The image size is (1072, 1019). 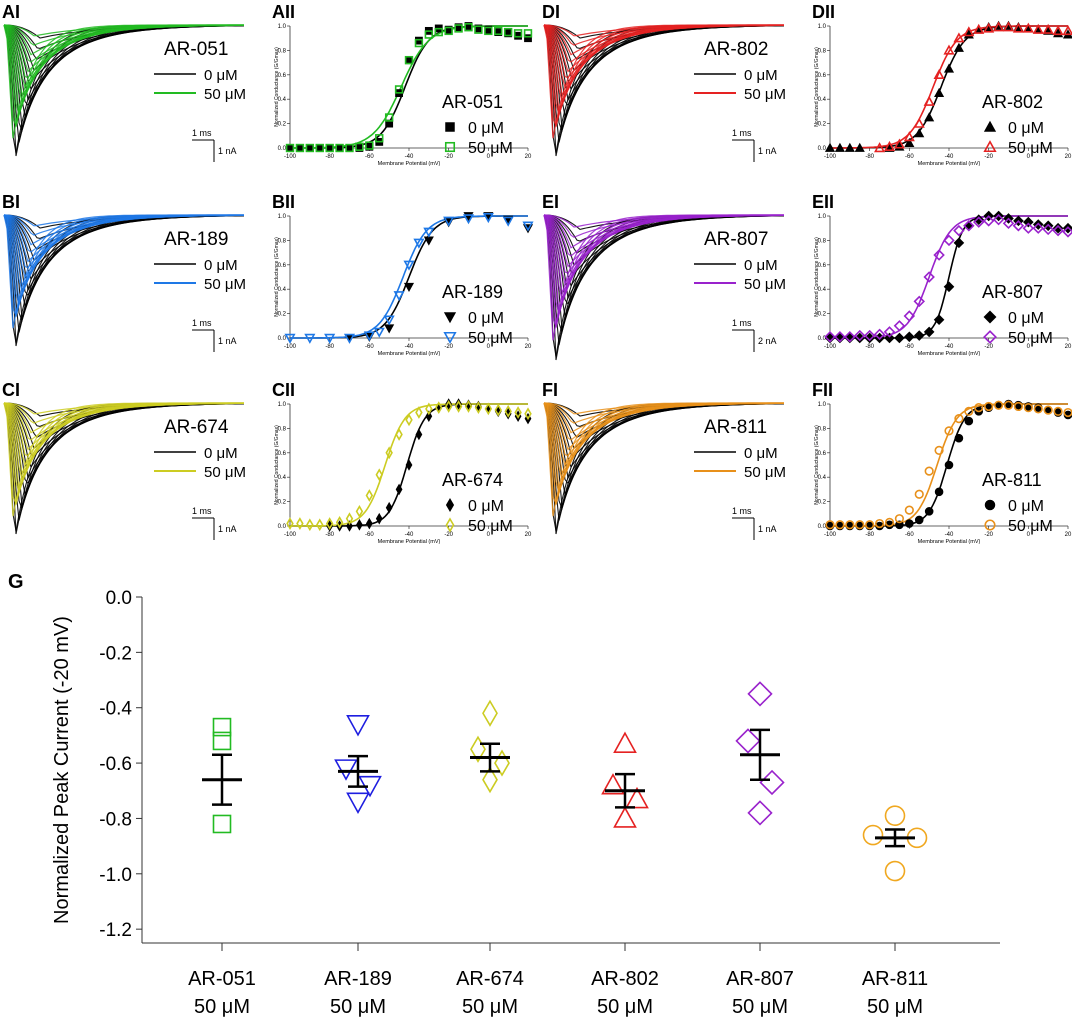 I want to click on scale-time-label: 1 ms, so click(x=742, y=133).